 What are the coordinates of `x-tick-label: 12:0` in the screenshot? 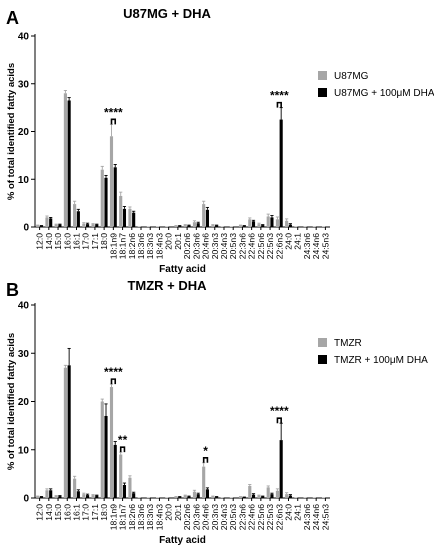 It's located at (40, 512).